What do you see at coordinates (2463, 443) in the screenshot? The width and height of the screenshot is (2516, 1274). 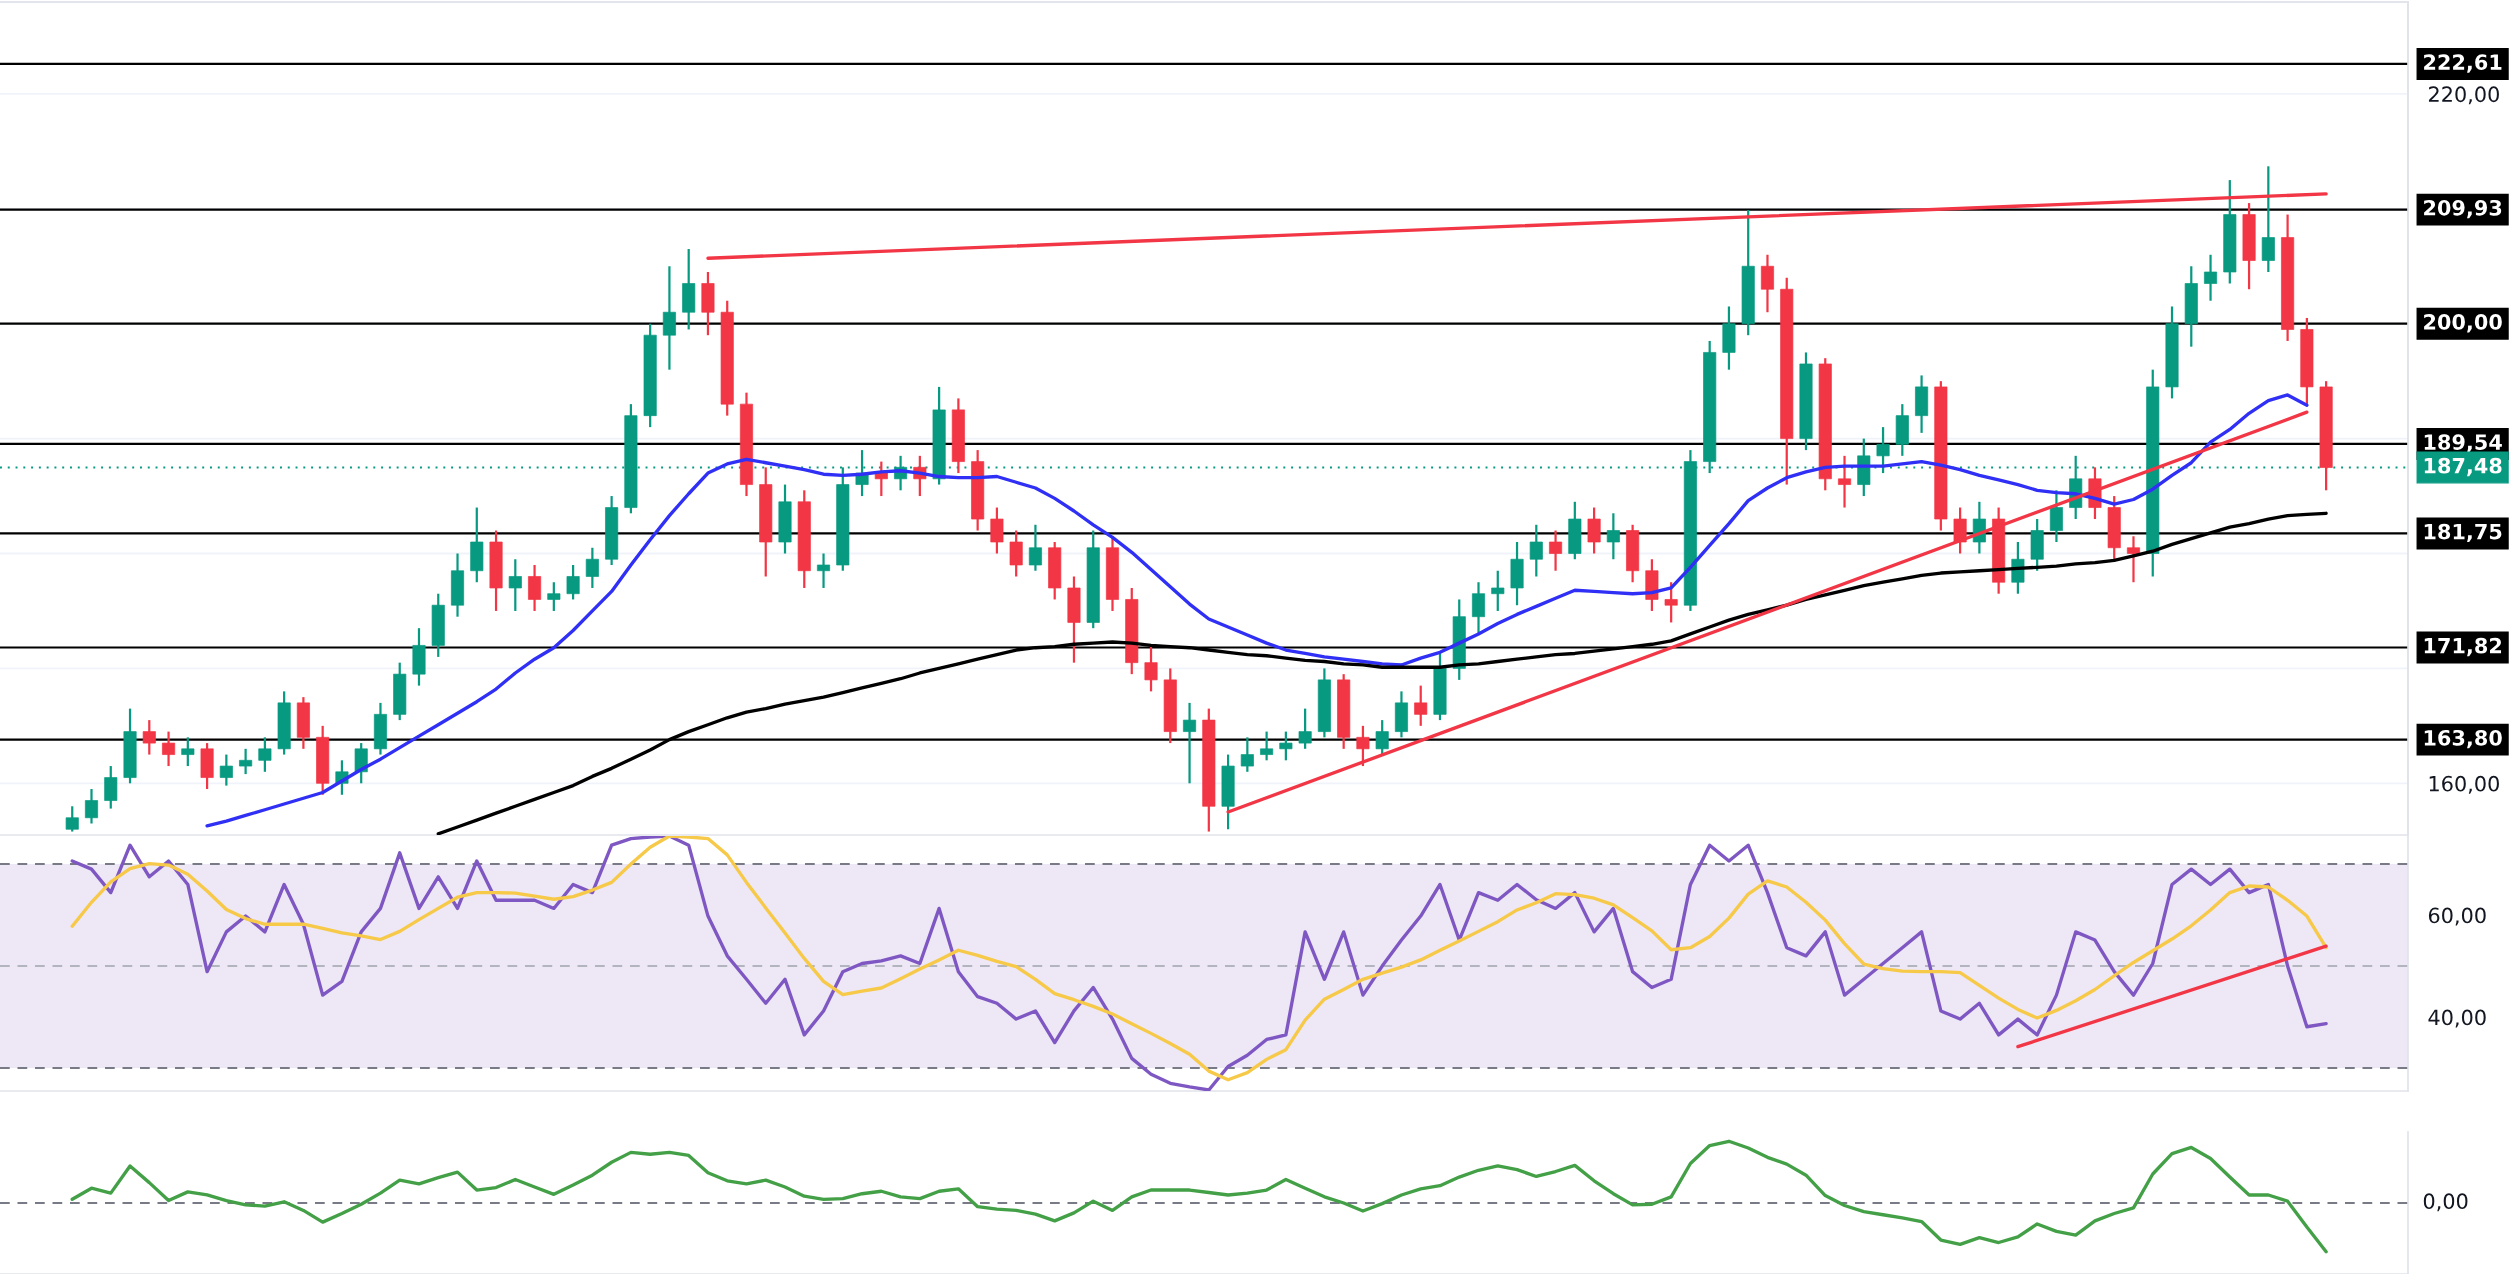 I see `ref-line-label: 189,54` at bounding box center [2463, 443].